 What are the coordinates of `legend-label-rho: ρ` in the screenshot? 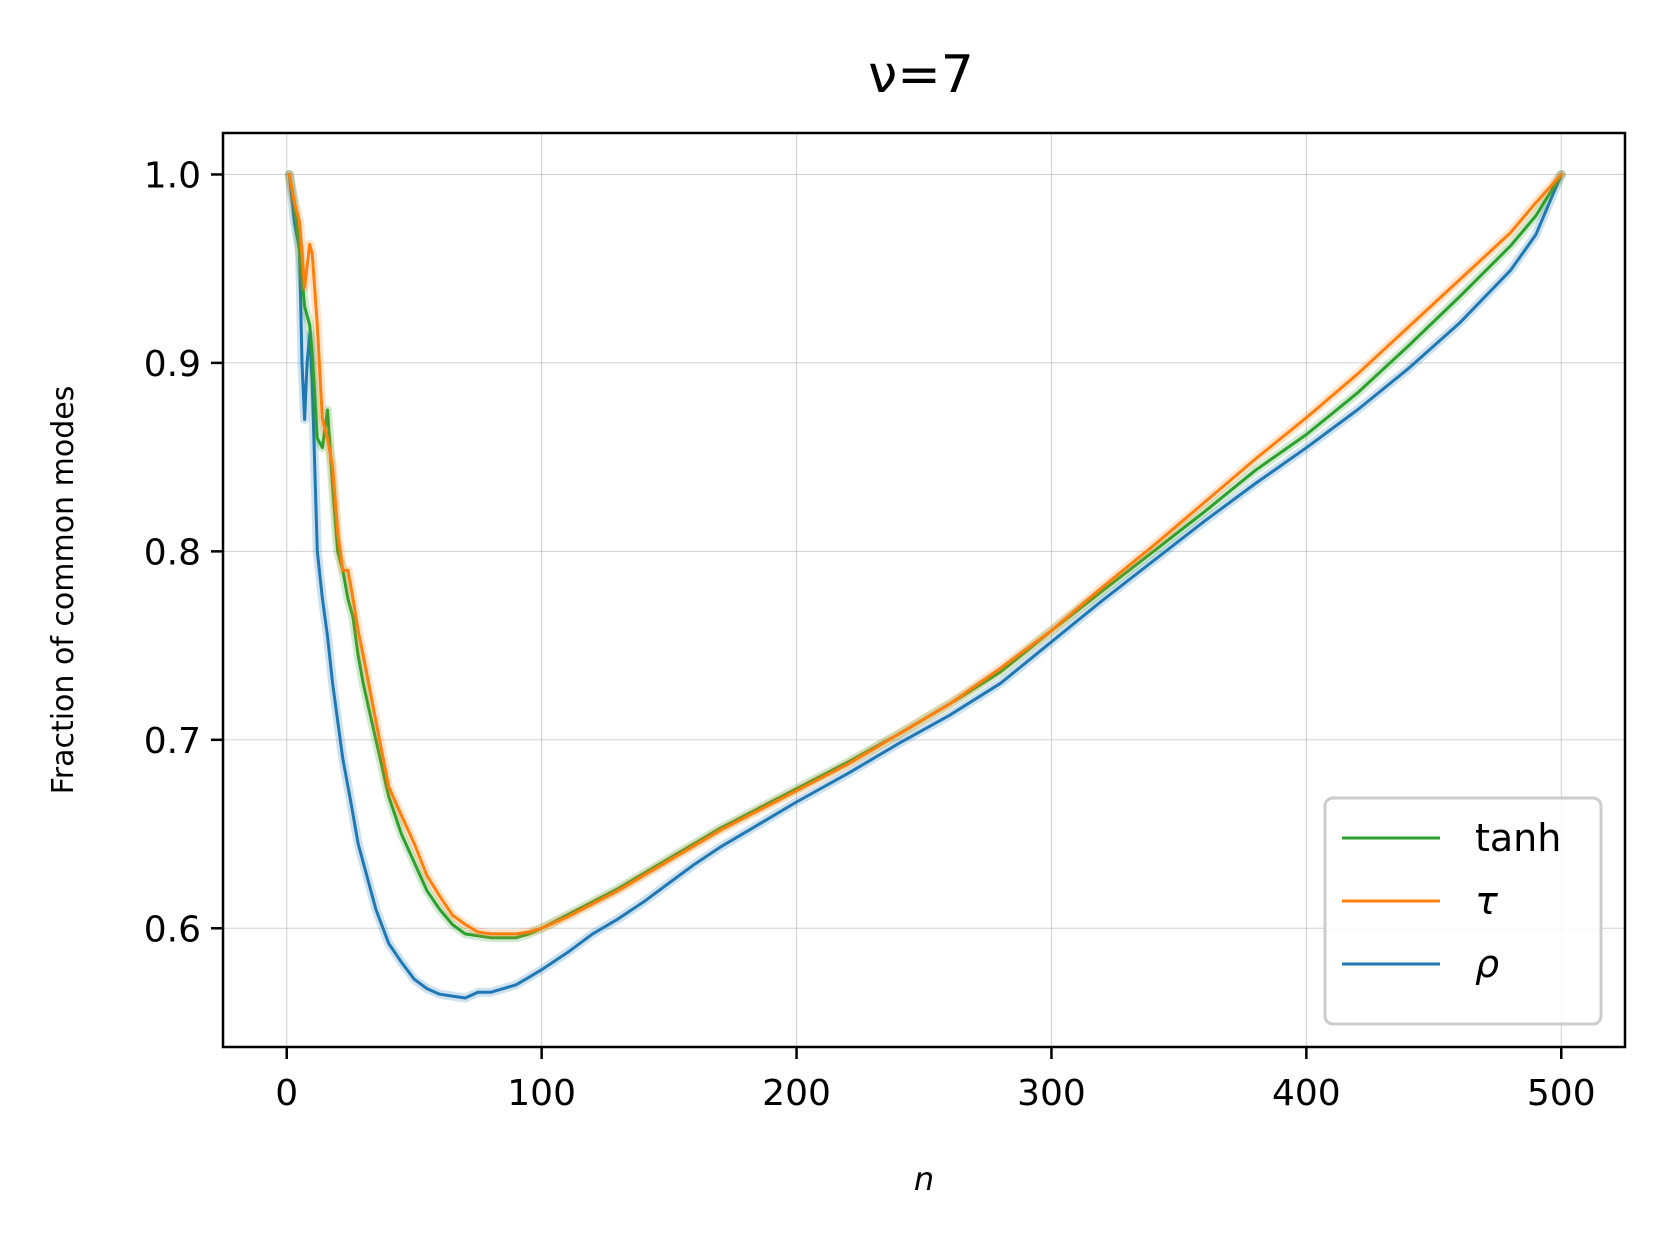 It's located at (1487, 964).